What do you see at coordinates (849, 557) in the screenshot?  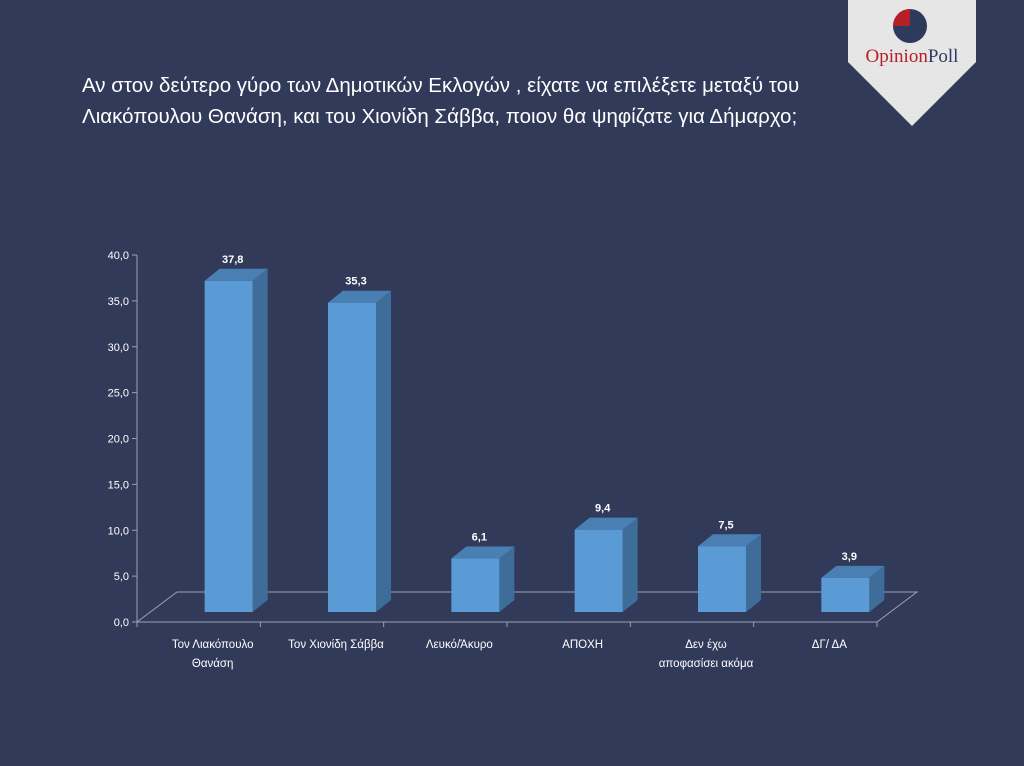 I see `data-label: 3,9` at bounding box center [849, 557].